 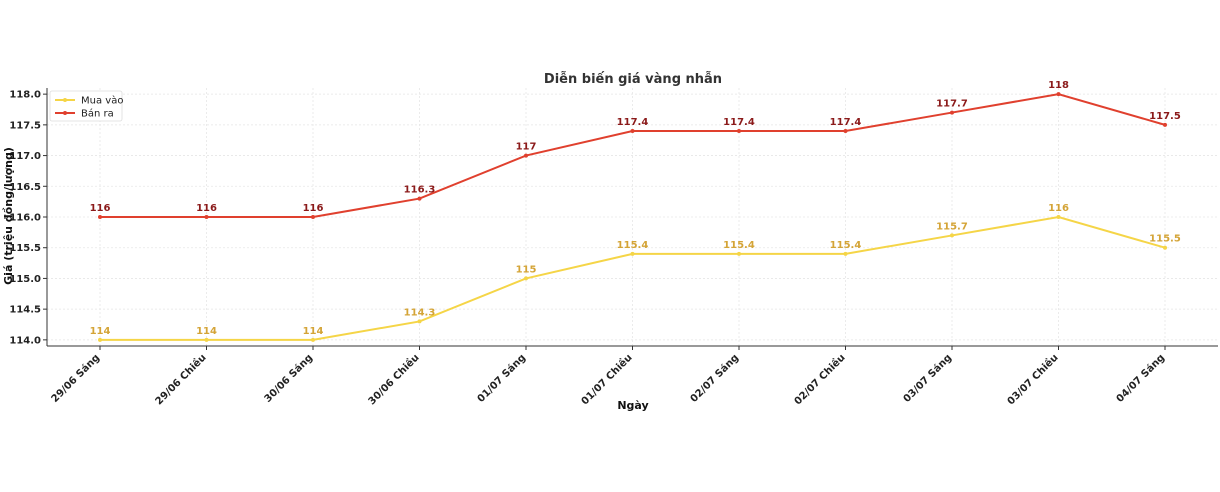 I want to click on x-tick-label: 29/06 Sáng, so click(x=75, y=378).